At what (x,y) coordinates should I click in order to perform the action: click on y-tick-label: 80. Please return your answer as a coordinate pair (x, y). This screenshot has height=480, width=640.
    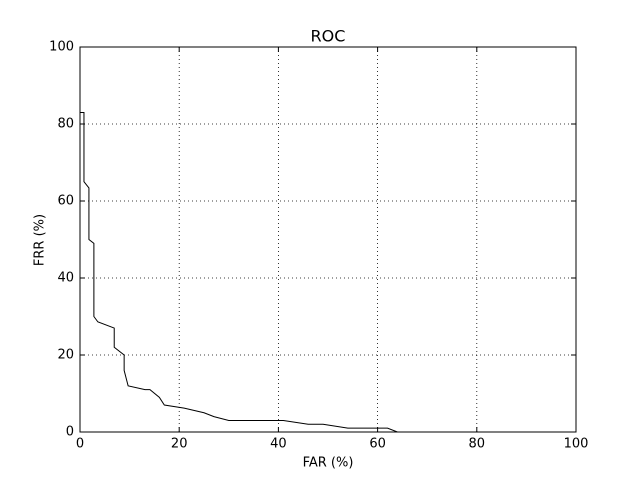
    Looking at the image, I should click on (65, 124).